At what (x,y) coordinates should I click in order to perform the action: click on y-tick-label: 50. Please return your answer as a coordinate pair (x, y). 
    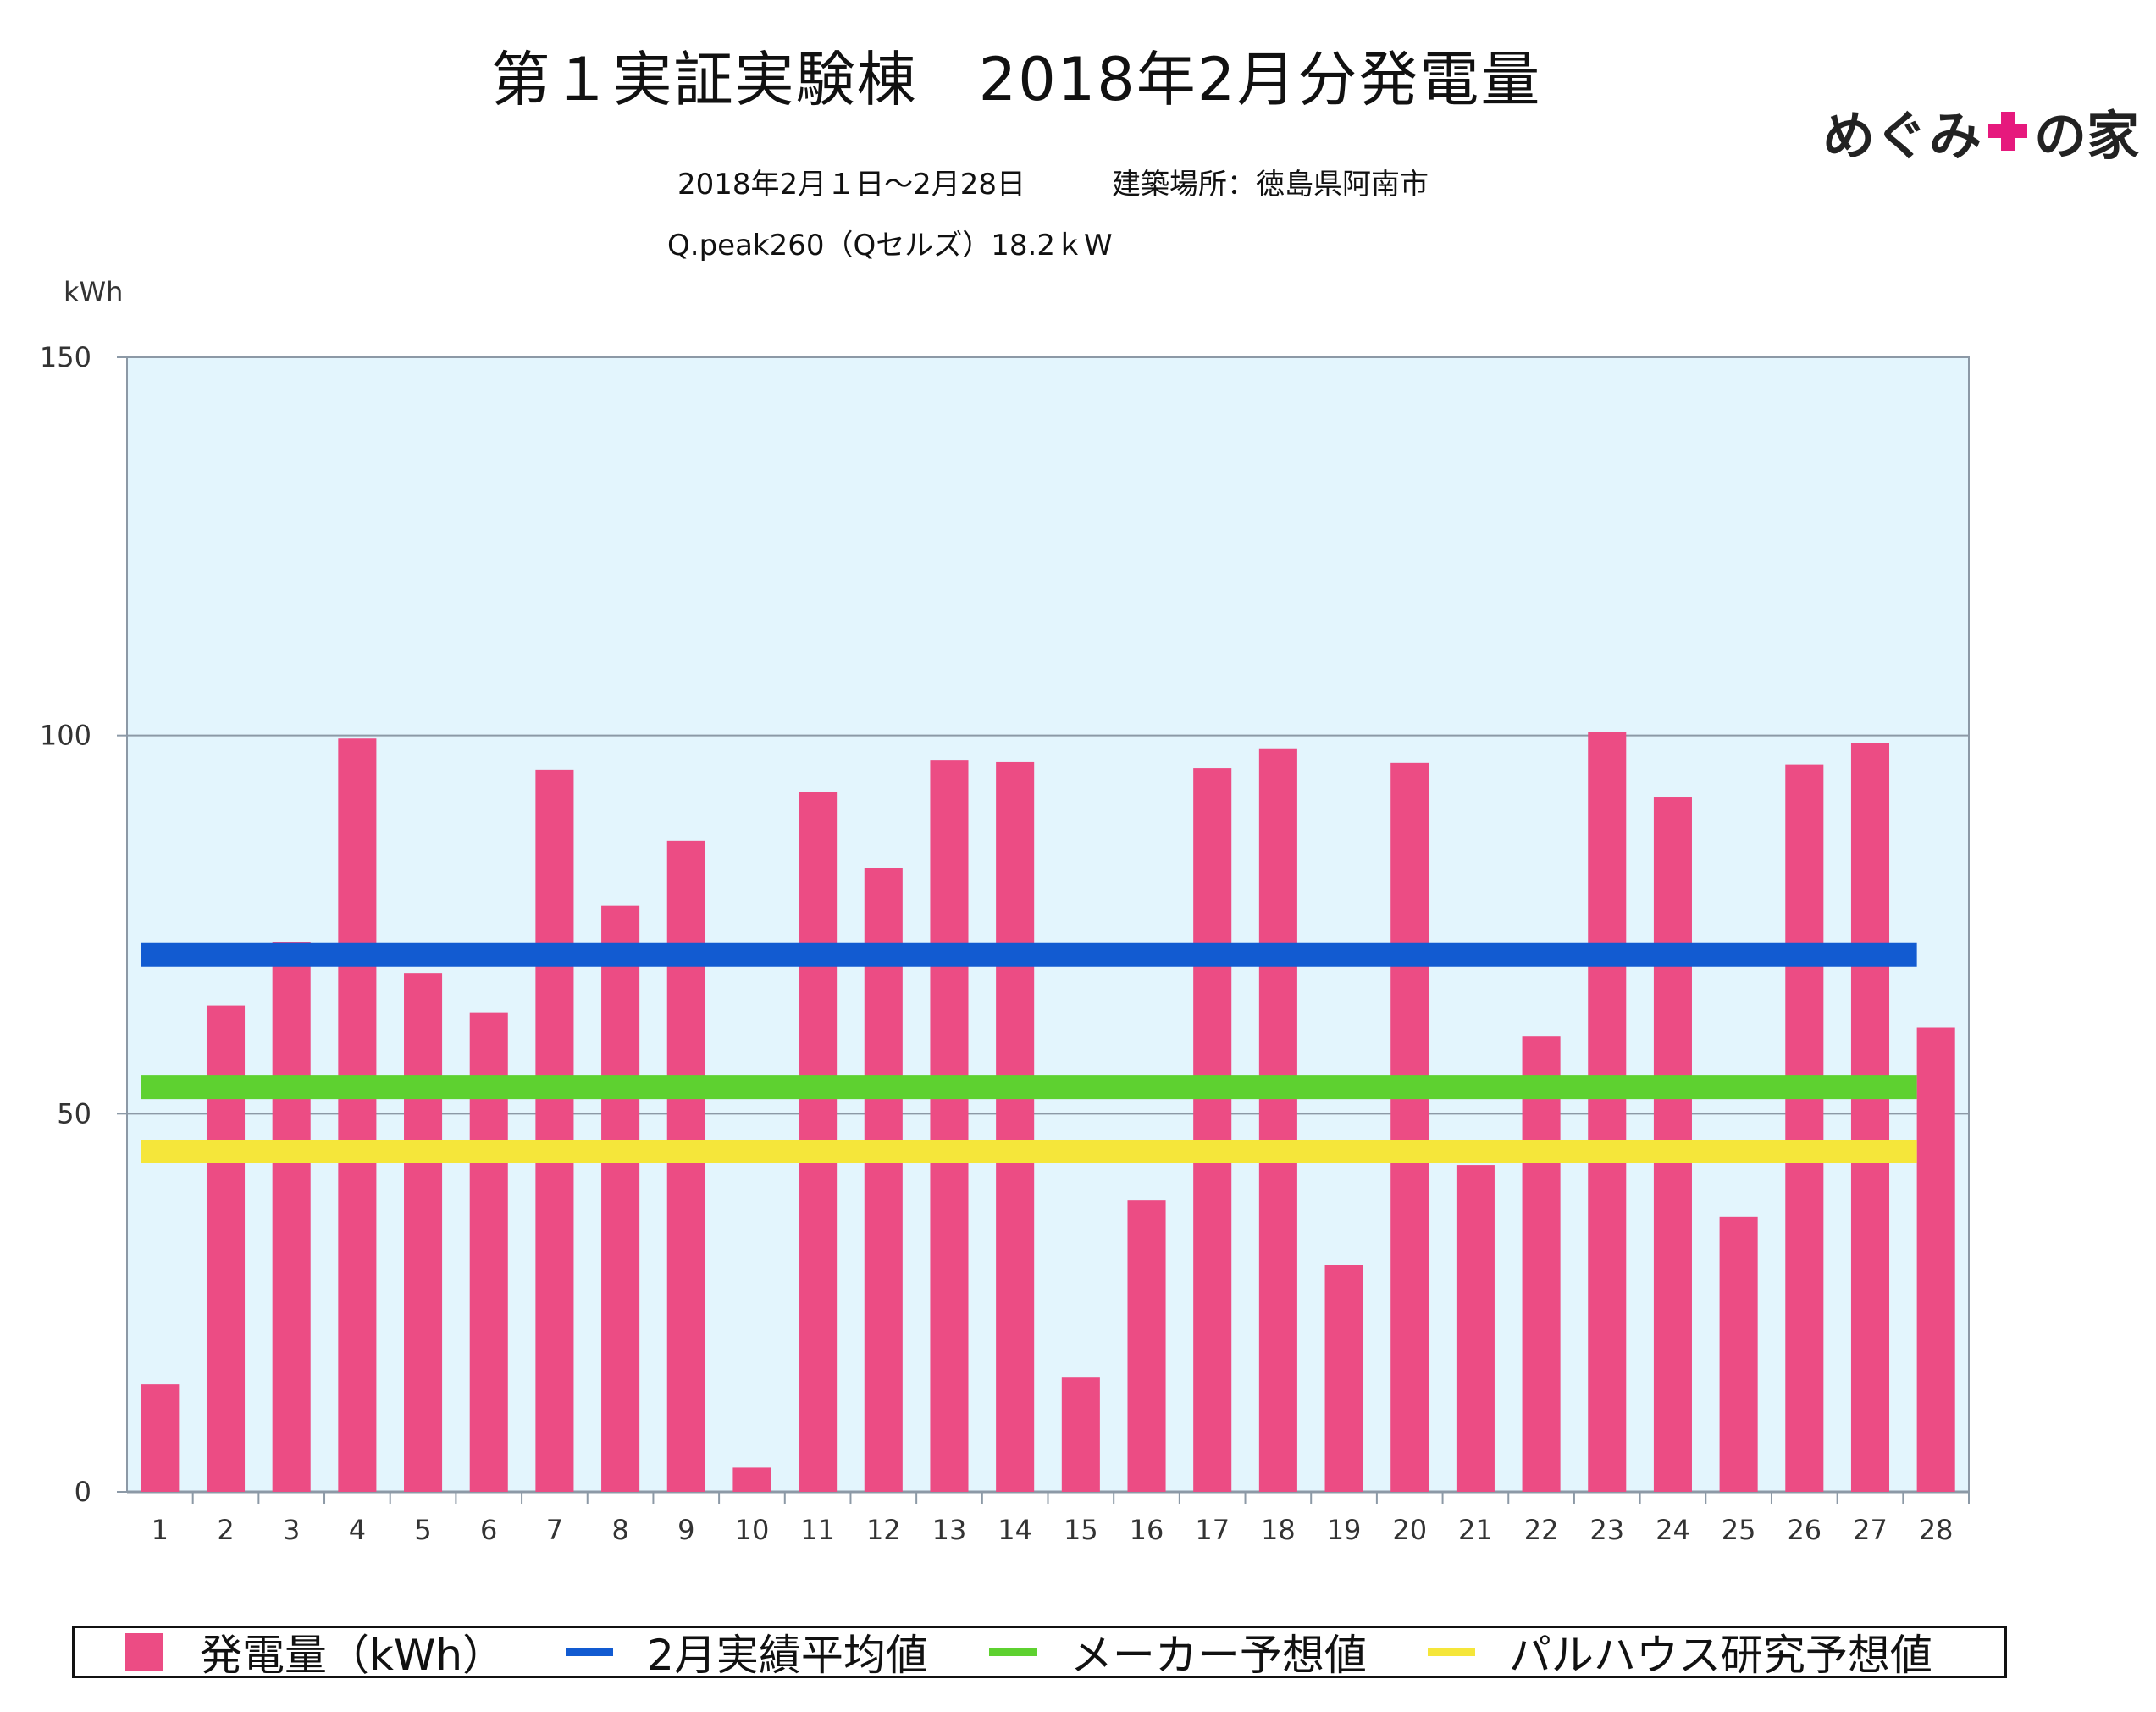
    Looking at the image, I should click on (74, 1113).